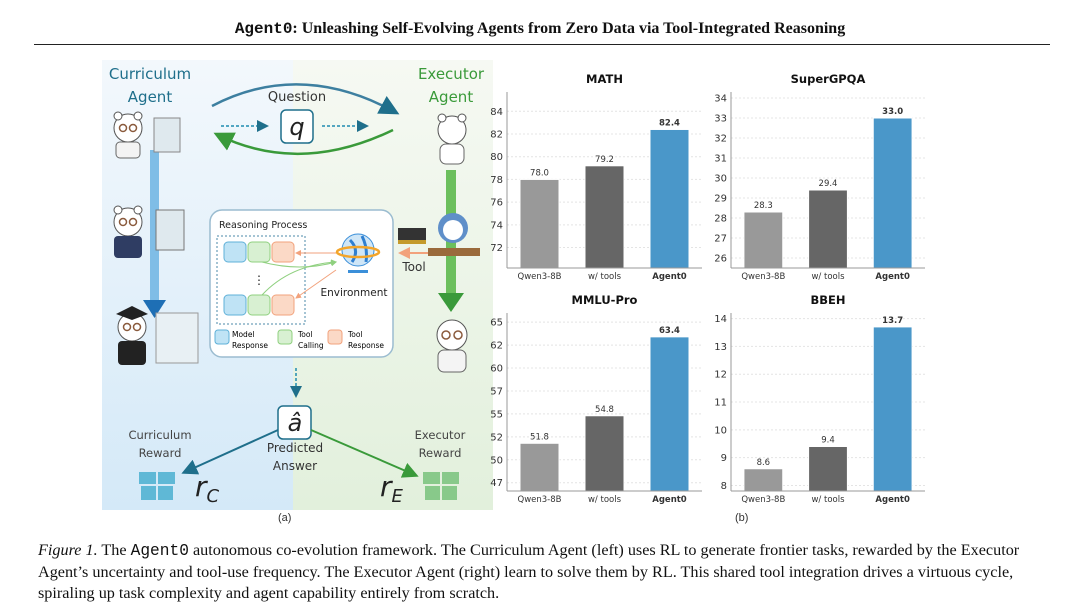  Describe the element at coordinates (355, 339) in the screenshot. I see `legend-tool-response: Tool Response` at that location.